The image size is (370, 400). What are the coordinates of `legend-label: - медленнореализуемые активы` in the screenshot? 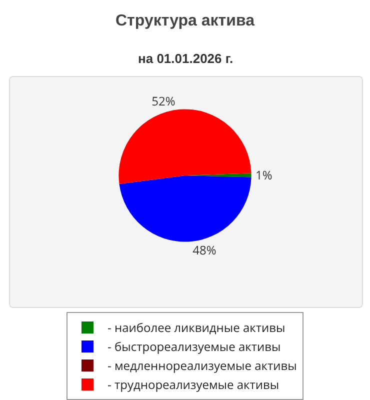 It's located at (202, 365).